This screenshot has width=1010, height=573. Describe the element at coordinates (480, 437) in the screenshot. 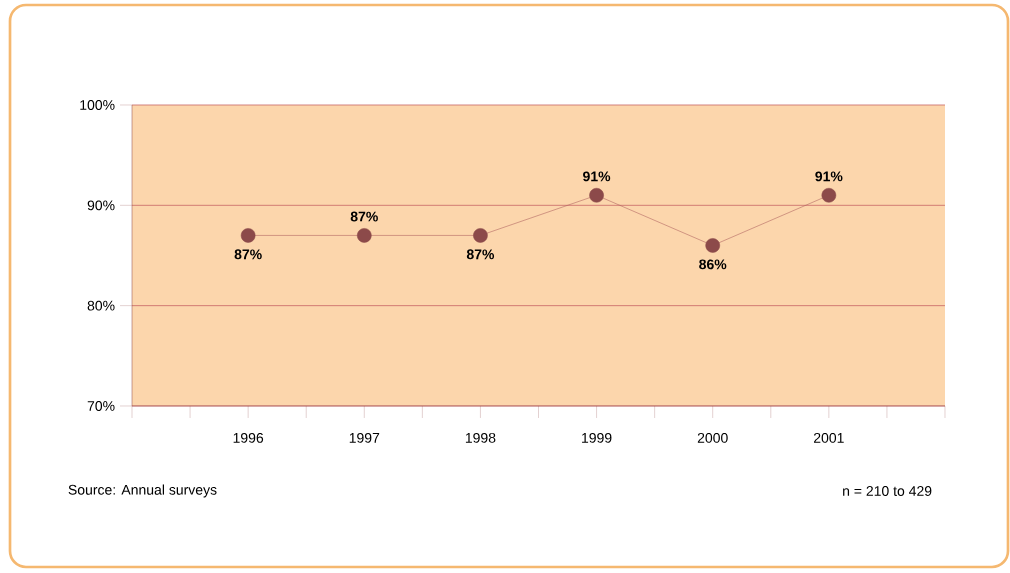

I see `x-tick-label: 1998` at that location.